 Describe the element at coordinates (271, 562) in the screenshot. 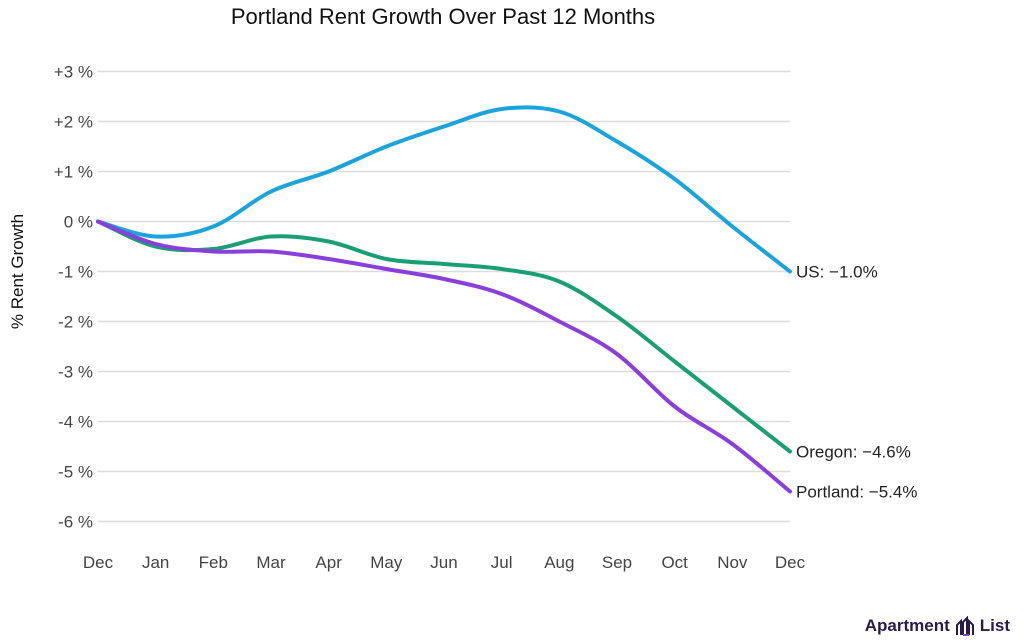

I see `x-tick-label: Mar` at that location.